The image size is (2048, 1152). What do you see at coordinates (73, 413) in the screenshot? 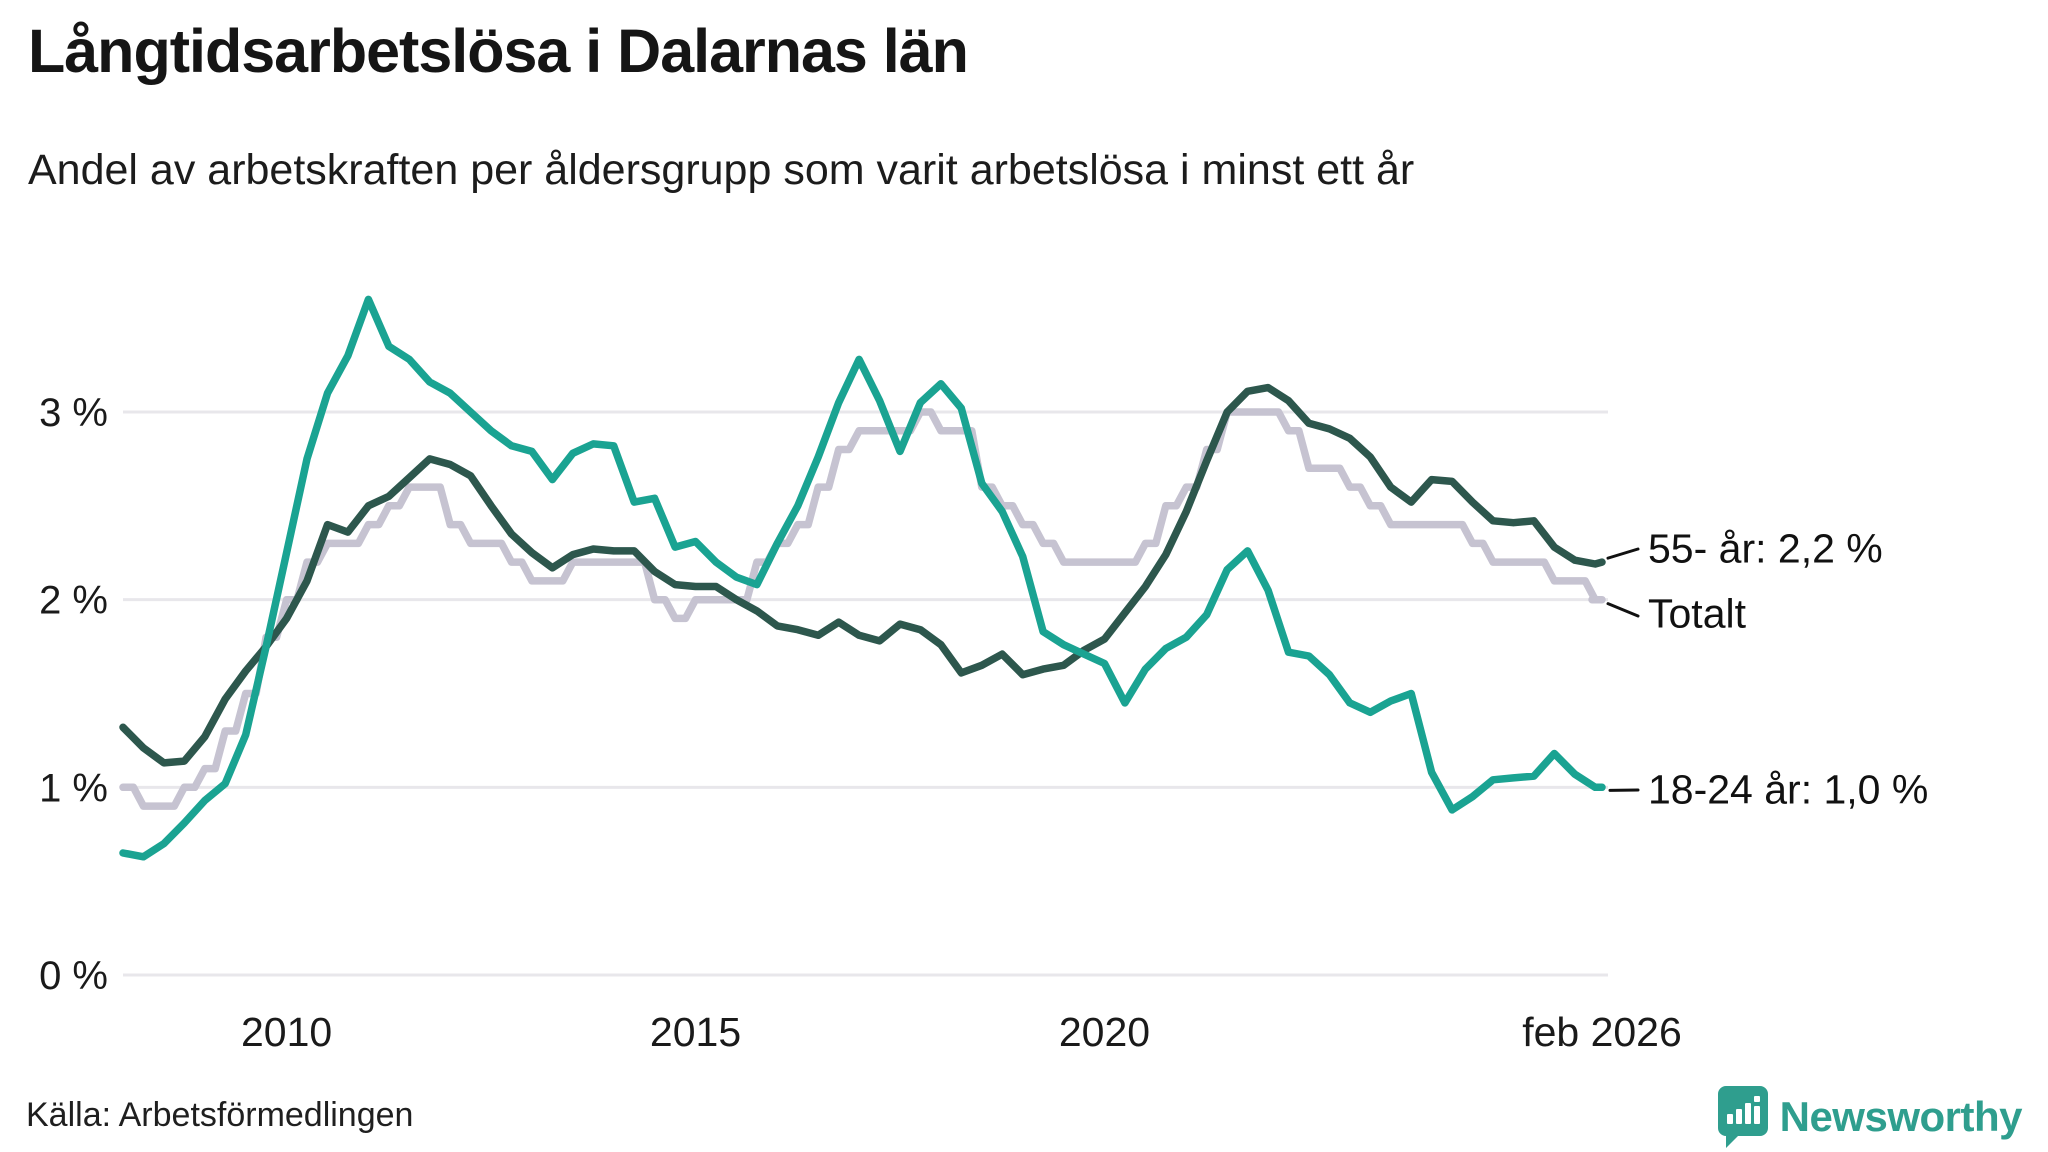
I see `y-tick-label: 3 %` at bounding box center [73, 413].